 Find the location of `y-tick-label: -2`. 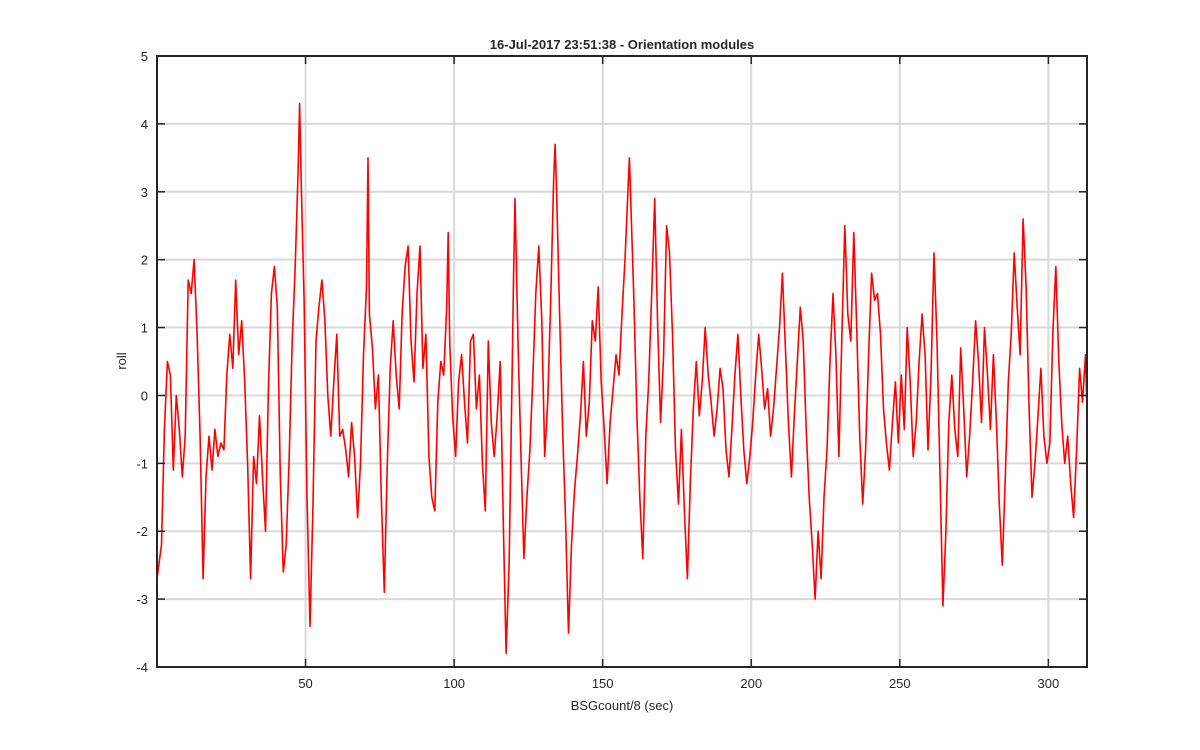

y-tick-label: -2 is located at coordinates (142, 531).